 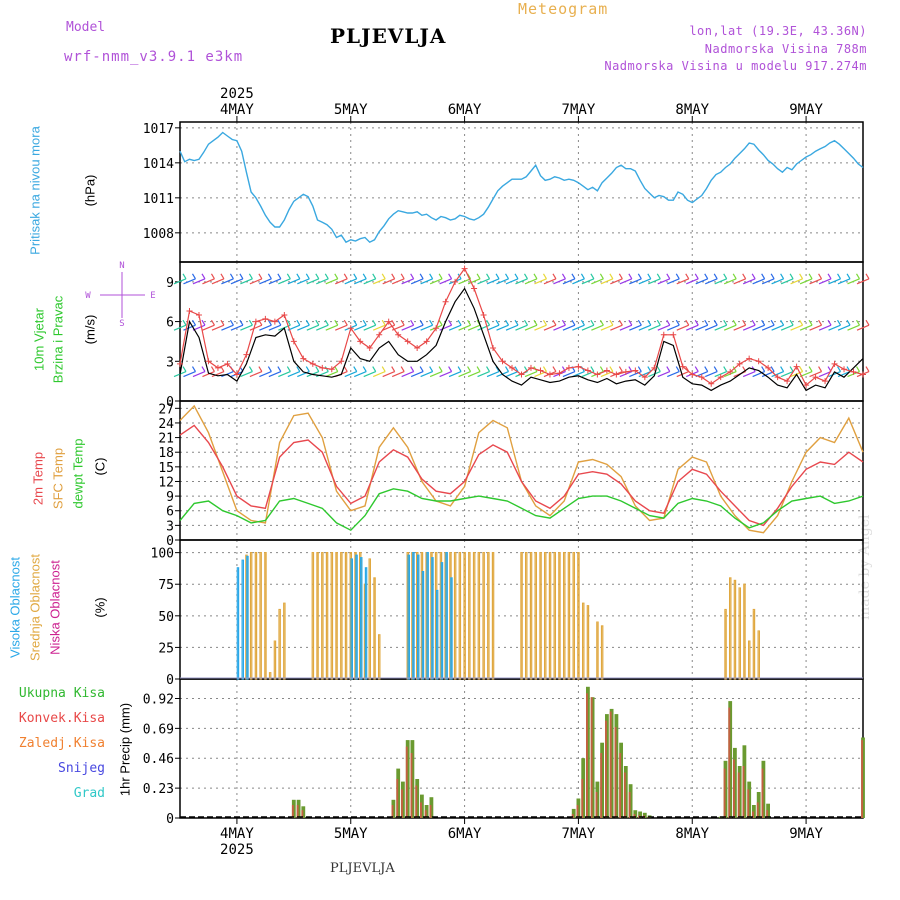 I want to click on y-tick-label: 100, so click(x=162, y=554).